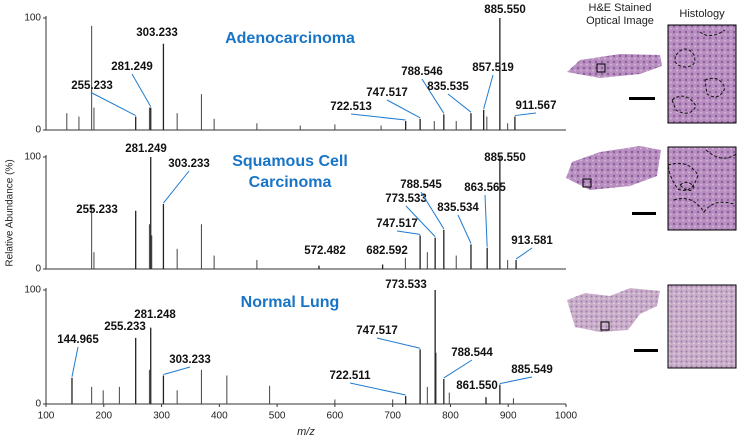 This screenshot has height=440, width=740. I want to click on peak-label: 722.513, so click(351, 107).